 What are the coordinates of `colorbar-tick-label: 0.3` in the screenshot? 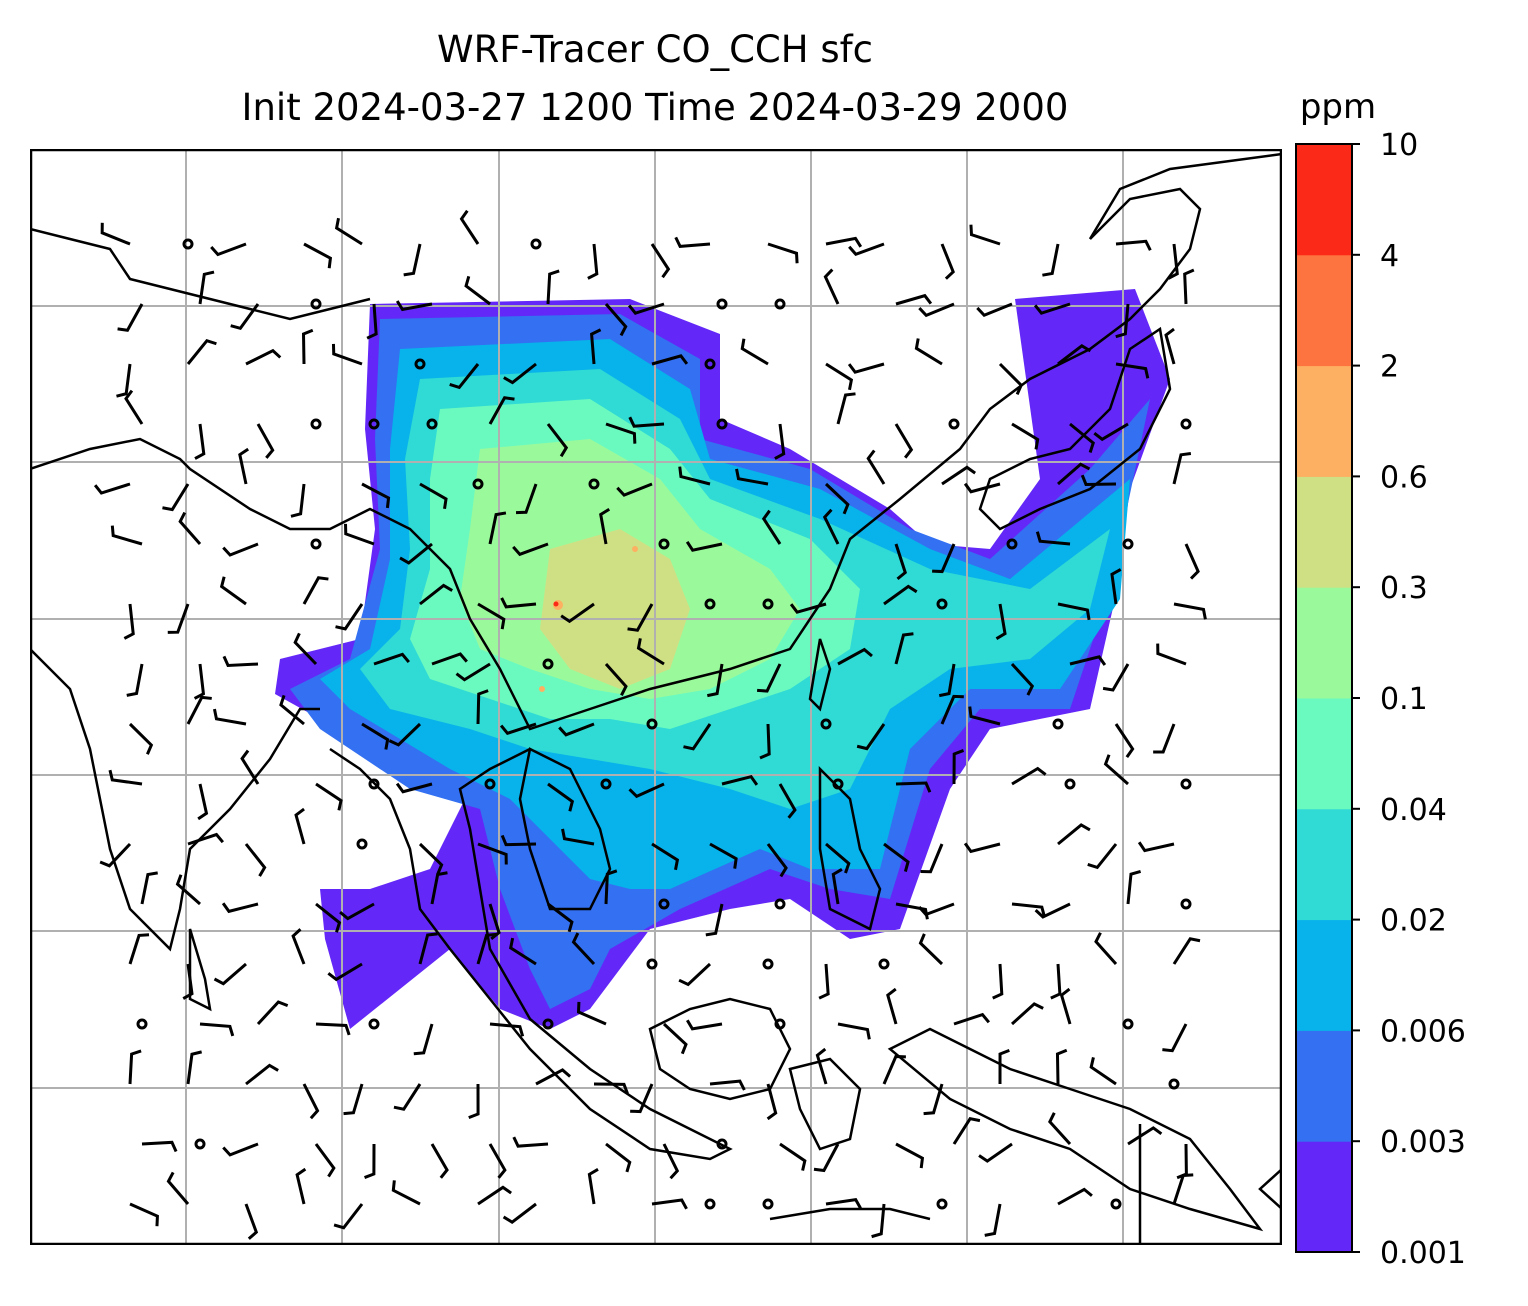 It's located at (1404, 588).